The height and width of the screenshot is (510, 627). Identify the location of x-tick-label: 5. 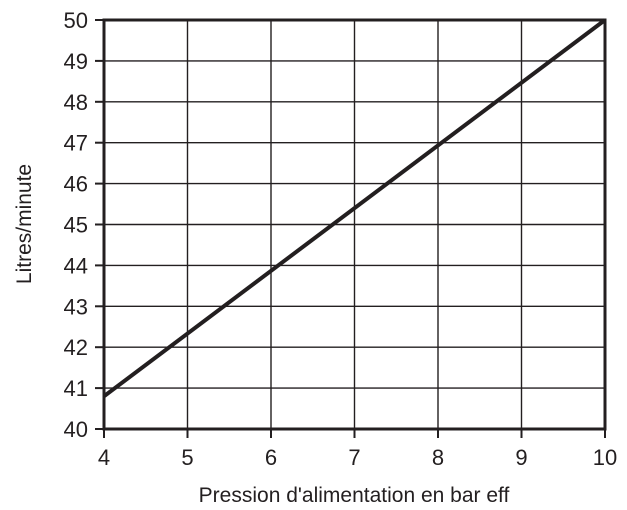
(187, 457).